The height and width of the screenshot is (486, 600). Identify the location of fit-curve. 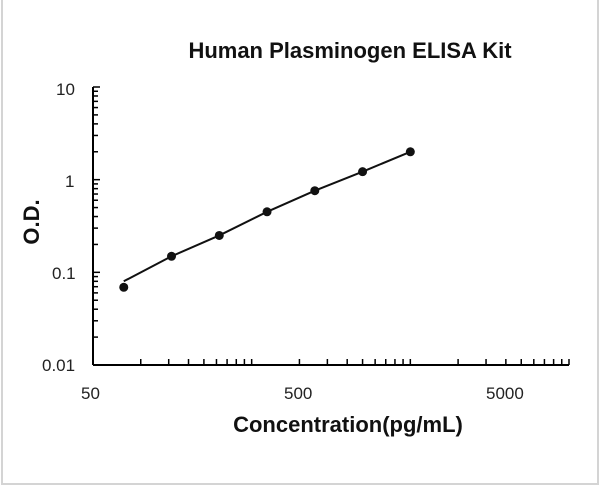
(267, 216).